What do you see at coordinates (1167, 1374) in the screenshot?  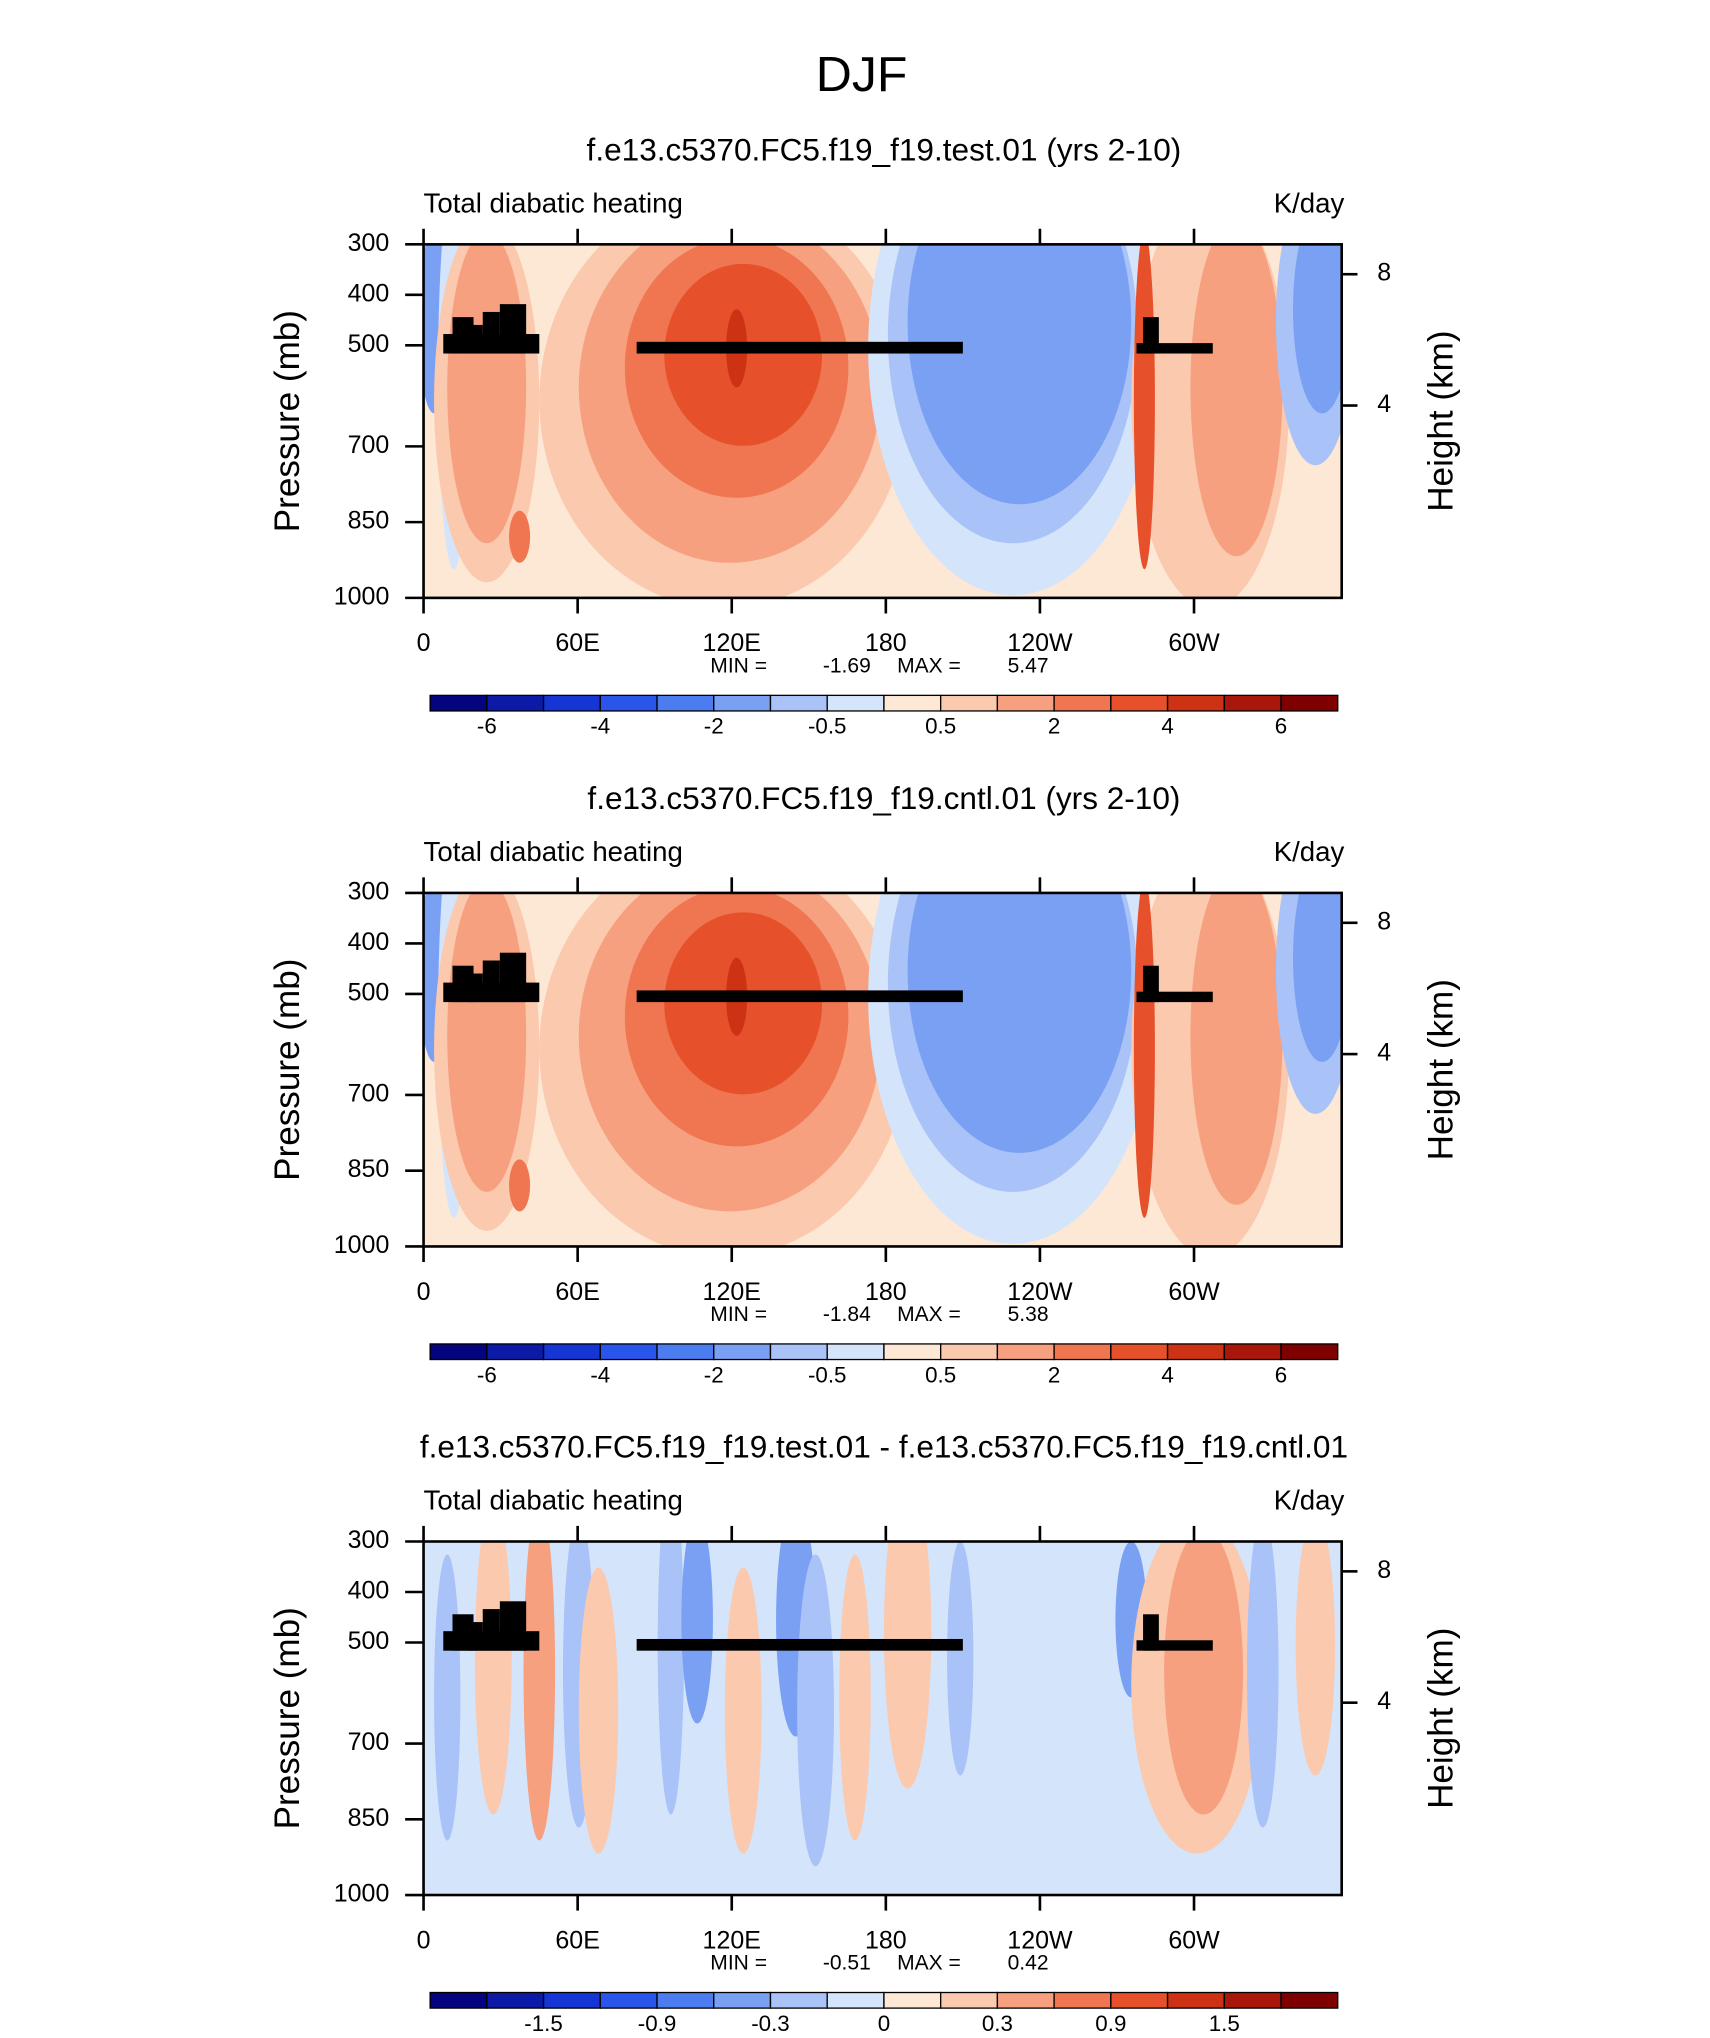 I see `colorbar-label: 4` at bounding box center [1167, 1374].